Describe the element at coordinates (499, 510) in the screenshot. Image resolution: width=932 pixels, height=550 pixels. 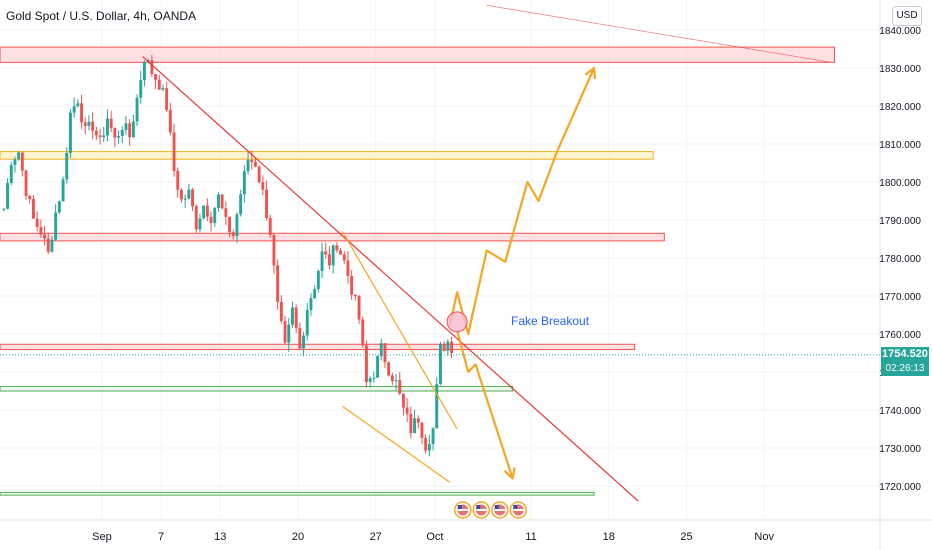
I see `event-flag-stripe` at that location.